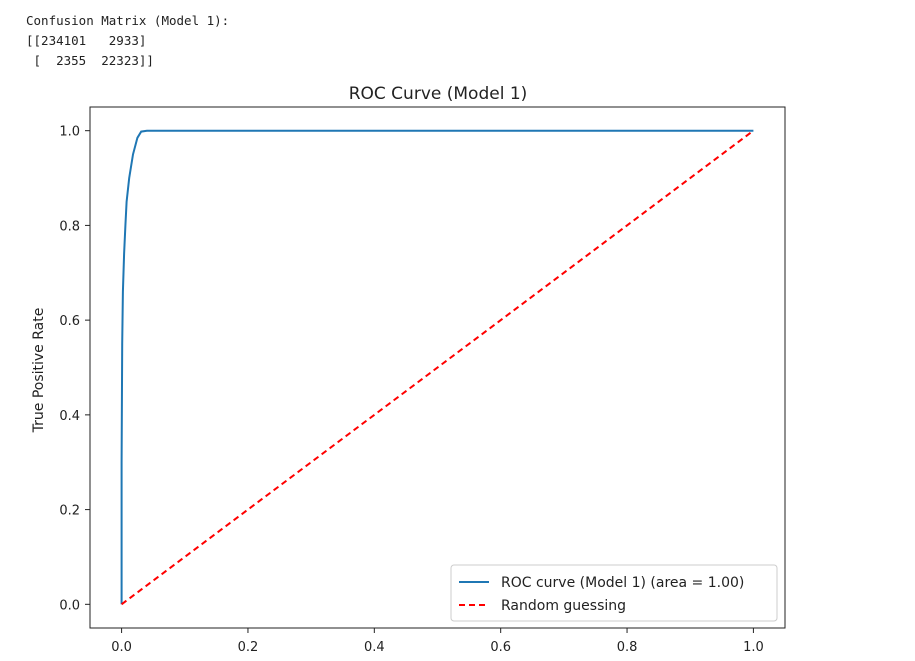  I want to click on console-line: Confusion Matrix (Model 1):, so click(128, 20).